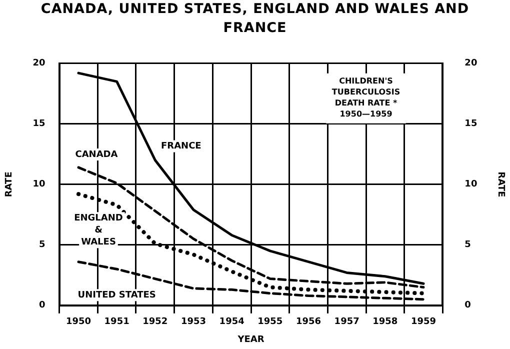  I want to click on y2-tick-label: 5, so click(467, 245).